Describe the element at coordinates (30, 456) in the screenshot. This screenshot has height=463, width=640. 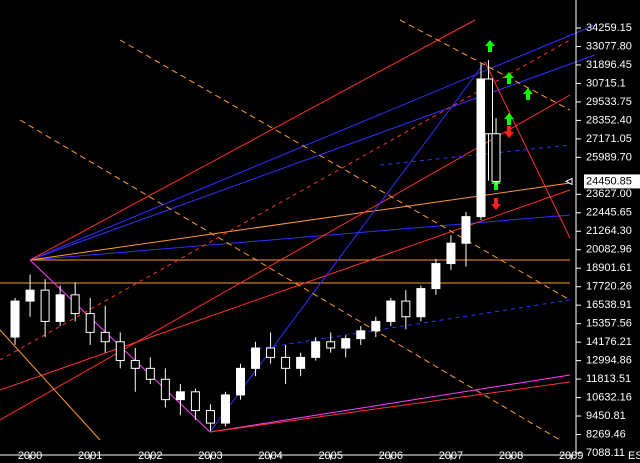
I see `x-tick-label: 2000` at that location.